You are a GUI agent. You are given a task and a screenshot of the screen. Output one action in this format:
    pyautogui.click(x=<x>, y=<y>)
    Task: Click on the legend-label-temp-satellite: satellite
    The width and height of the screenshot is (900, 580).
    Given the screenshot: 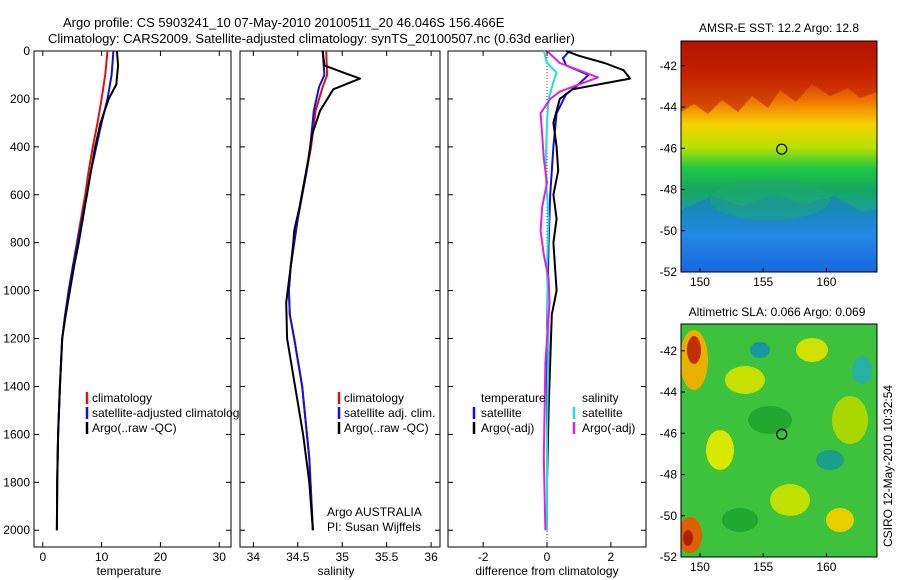 What is the action you would take?
    pyautogui.click(x=501, y=413)
    